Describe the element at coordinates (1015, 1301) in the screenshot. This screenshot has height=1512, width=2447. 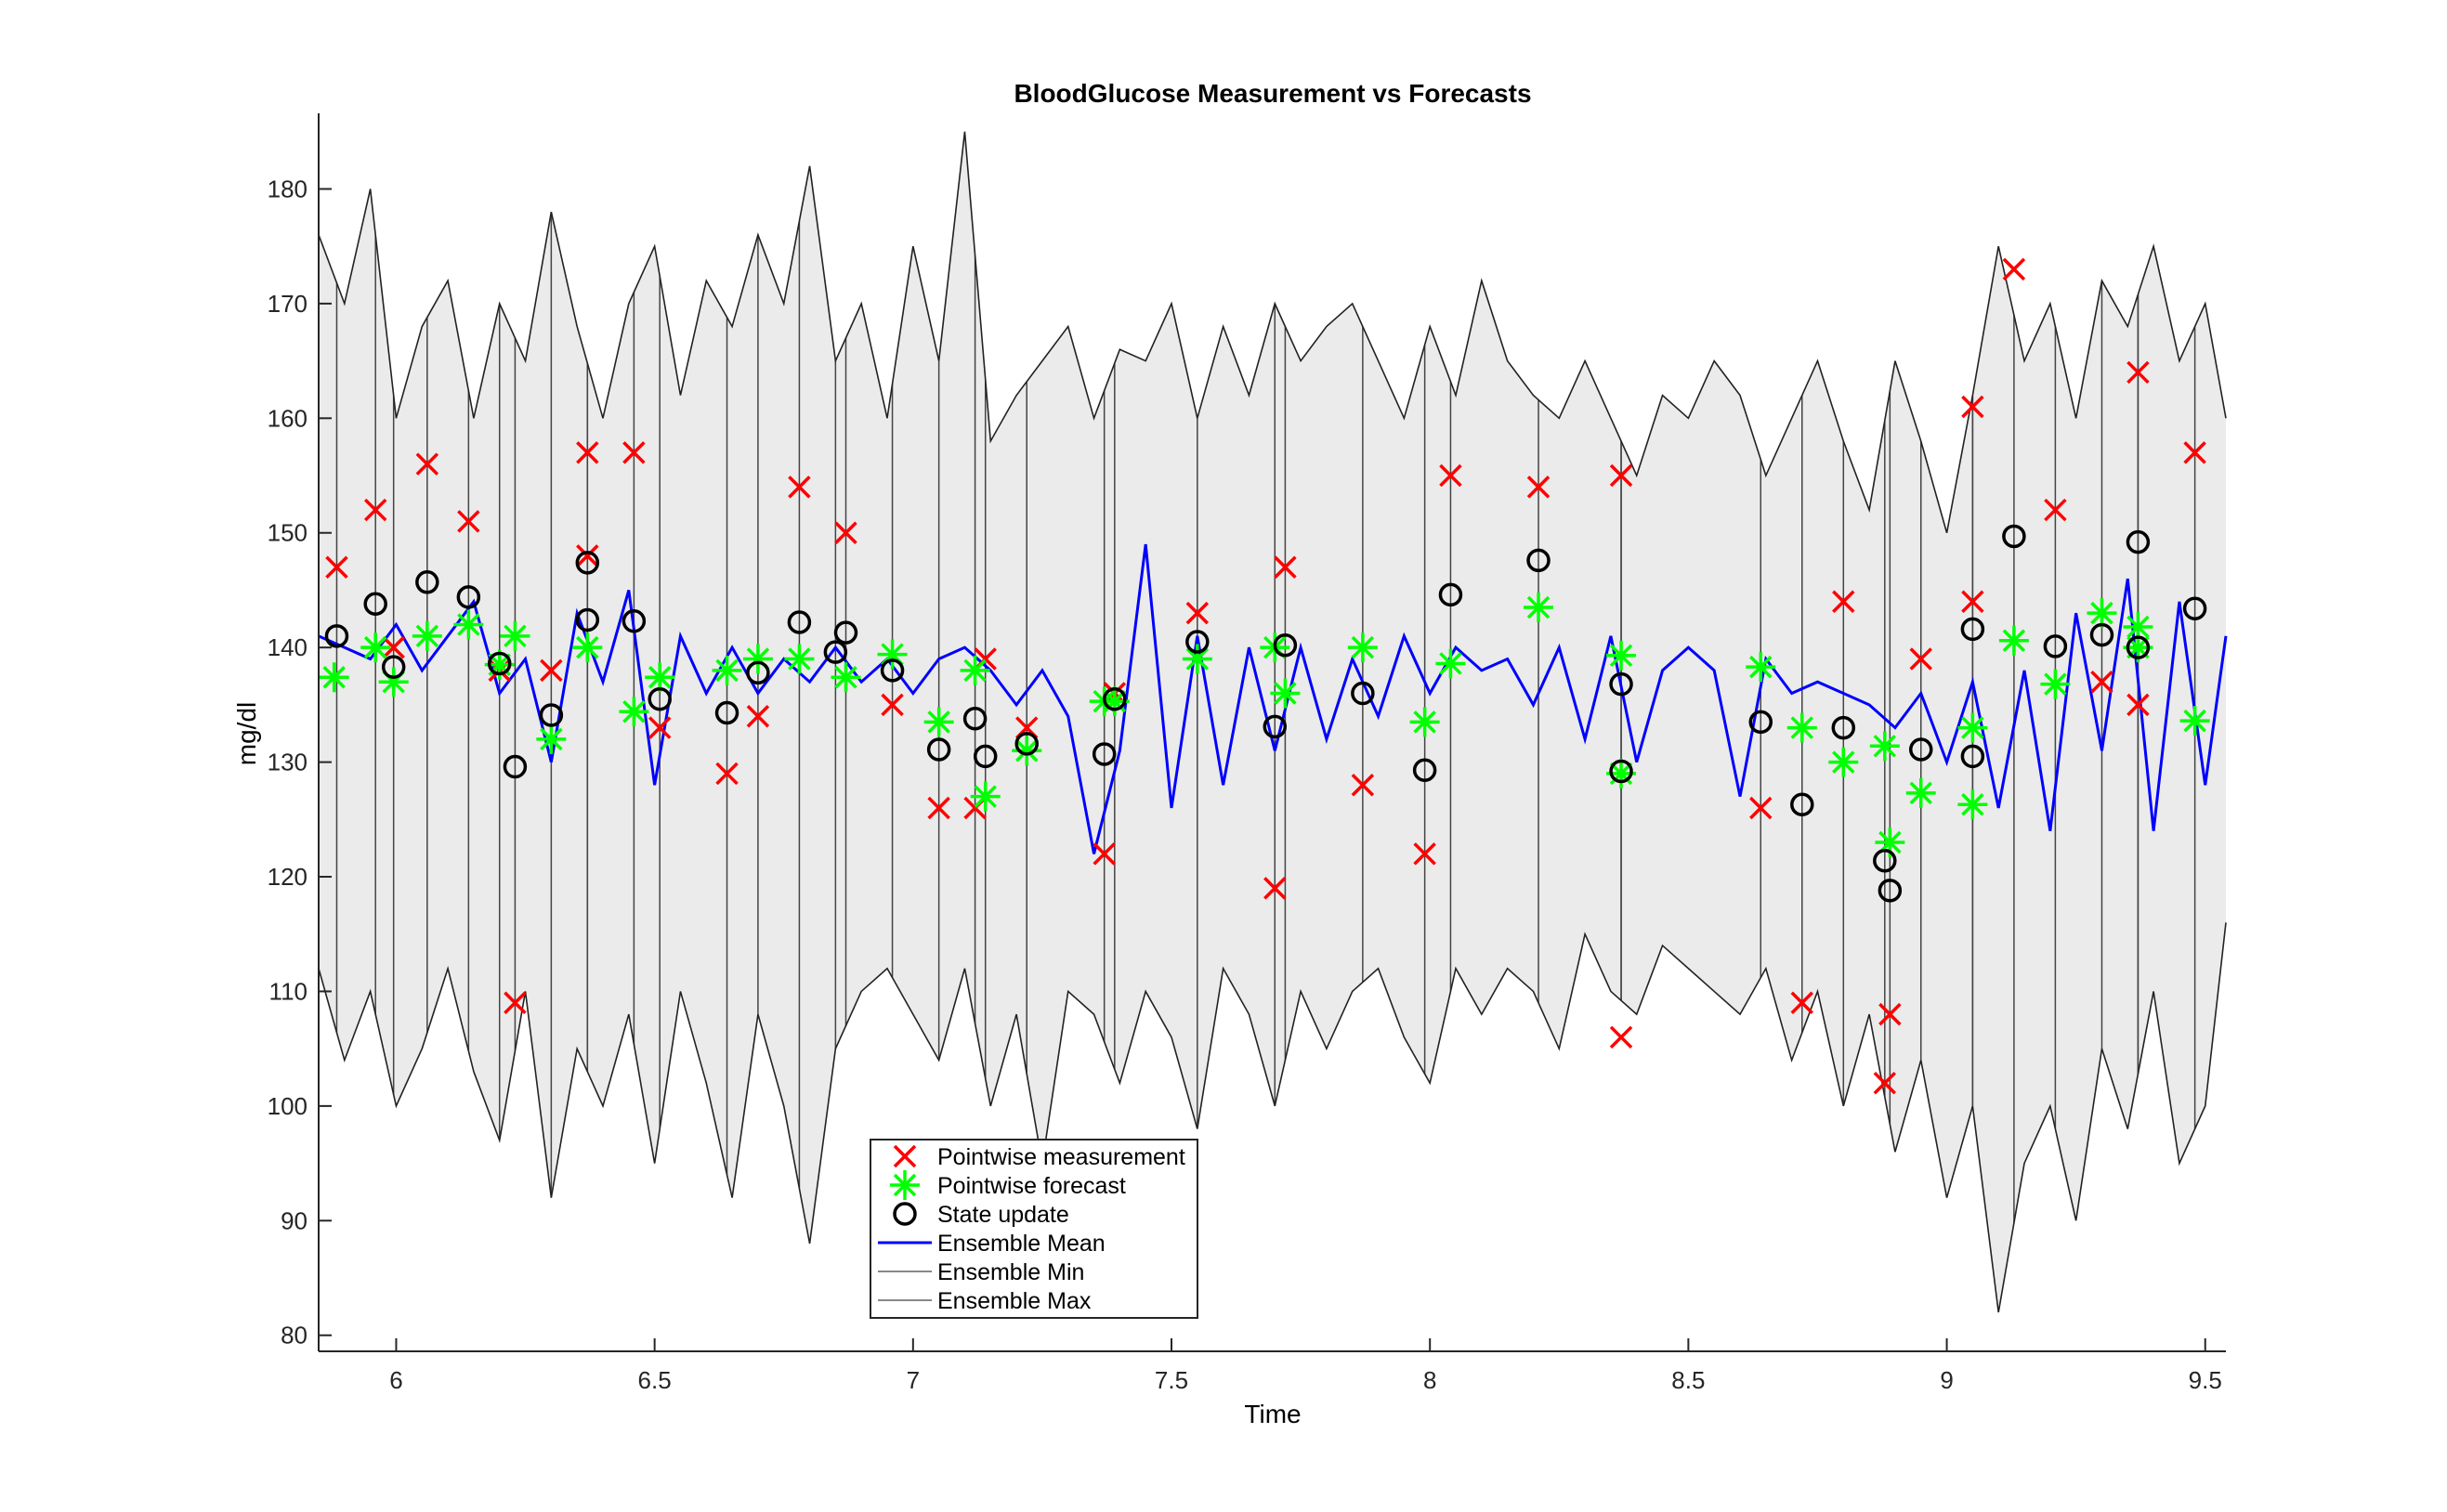
I see `legend-label: Ensemble Max` at that location.